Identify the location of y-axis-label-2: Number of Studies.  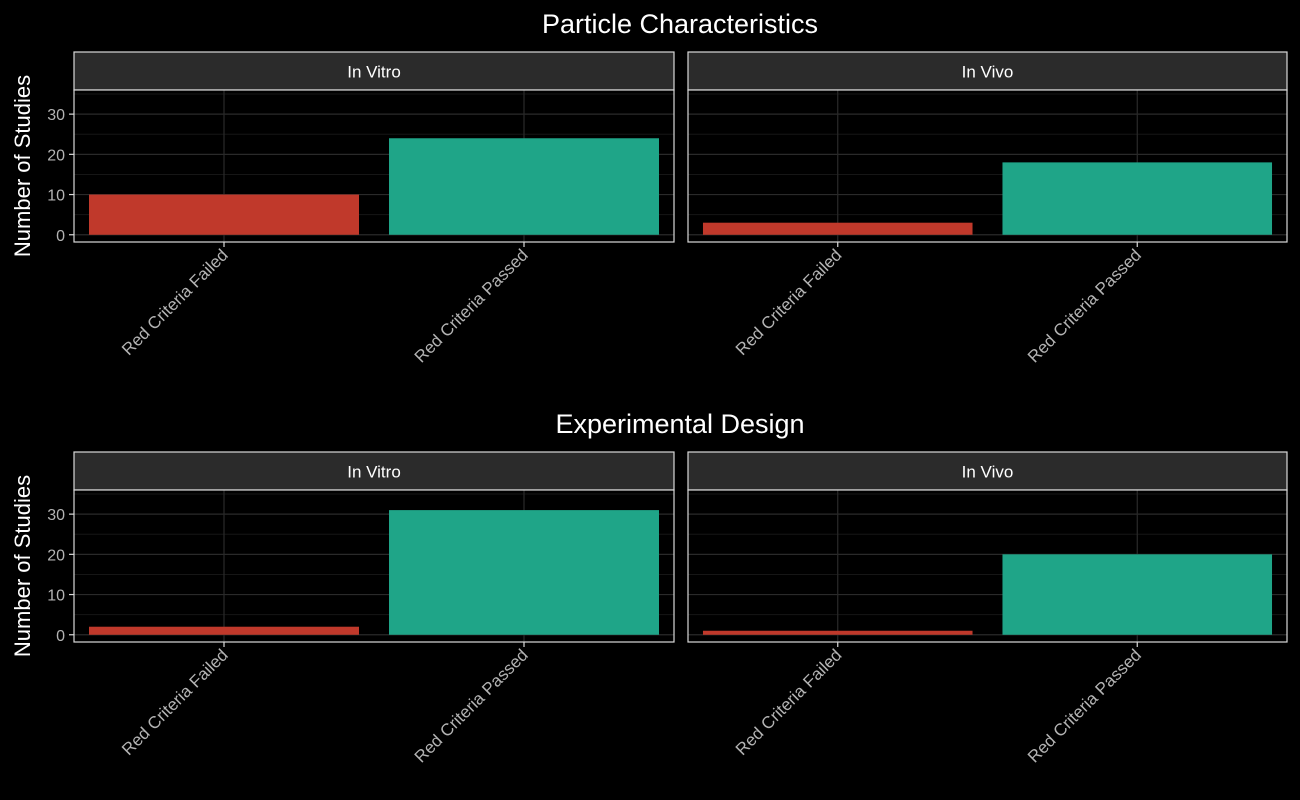
(22, 566).